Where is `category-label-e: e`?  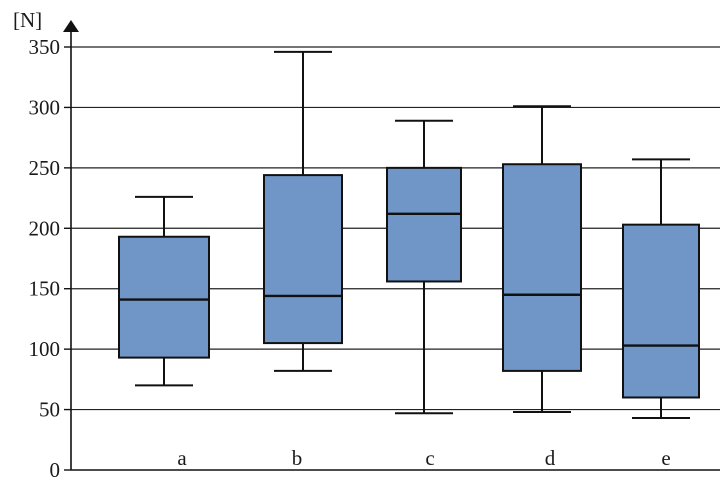
category-label-e: e is located at coordinates (665, 458).